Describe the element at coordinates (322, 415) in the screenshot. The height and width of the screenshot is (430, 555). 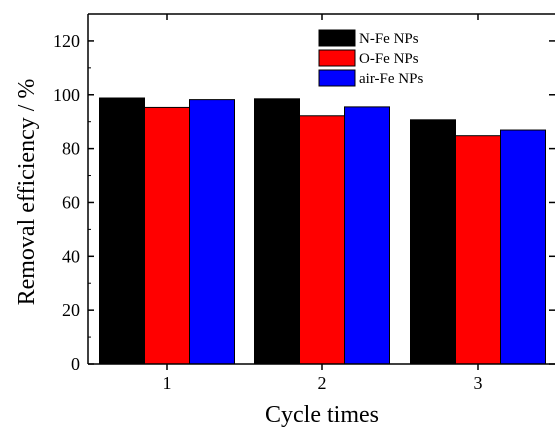
I see `x-axis-title: Cycle times` at that location.